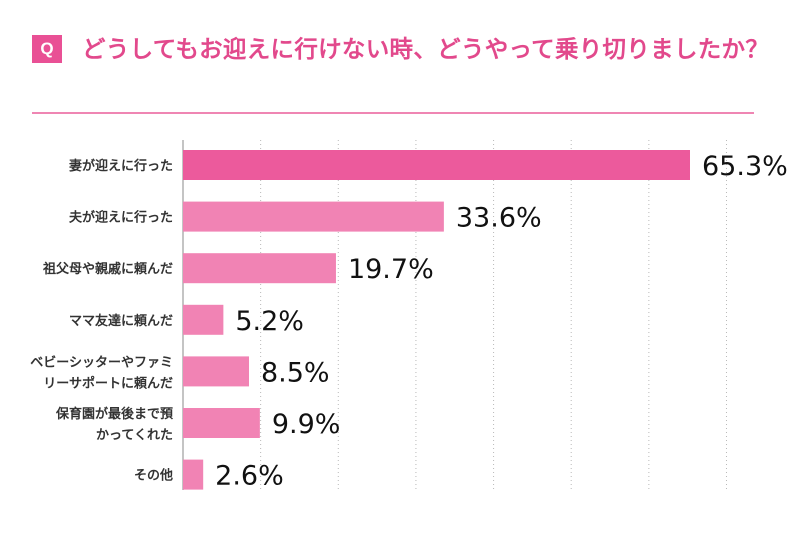  What do you see at coordinates (47, 49) in the screenshot?
I see `question-badge: Q` at bounding box center [47, 49].